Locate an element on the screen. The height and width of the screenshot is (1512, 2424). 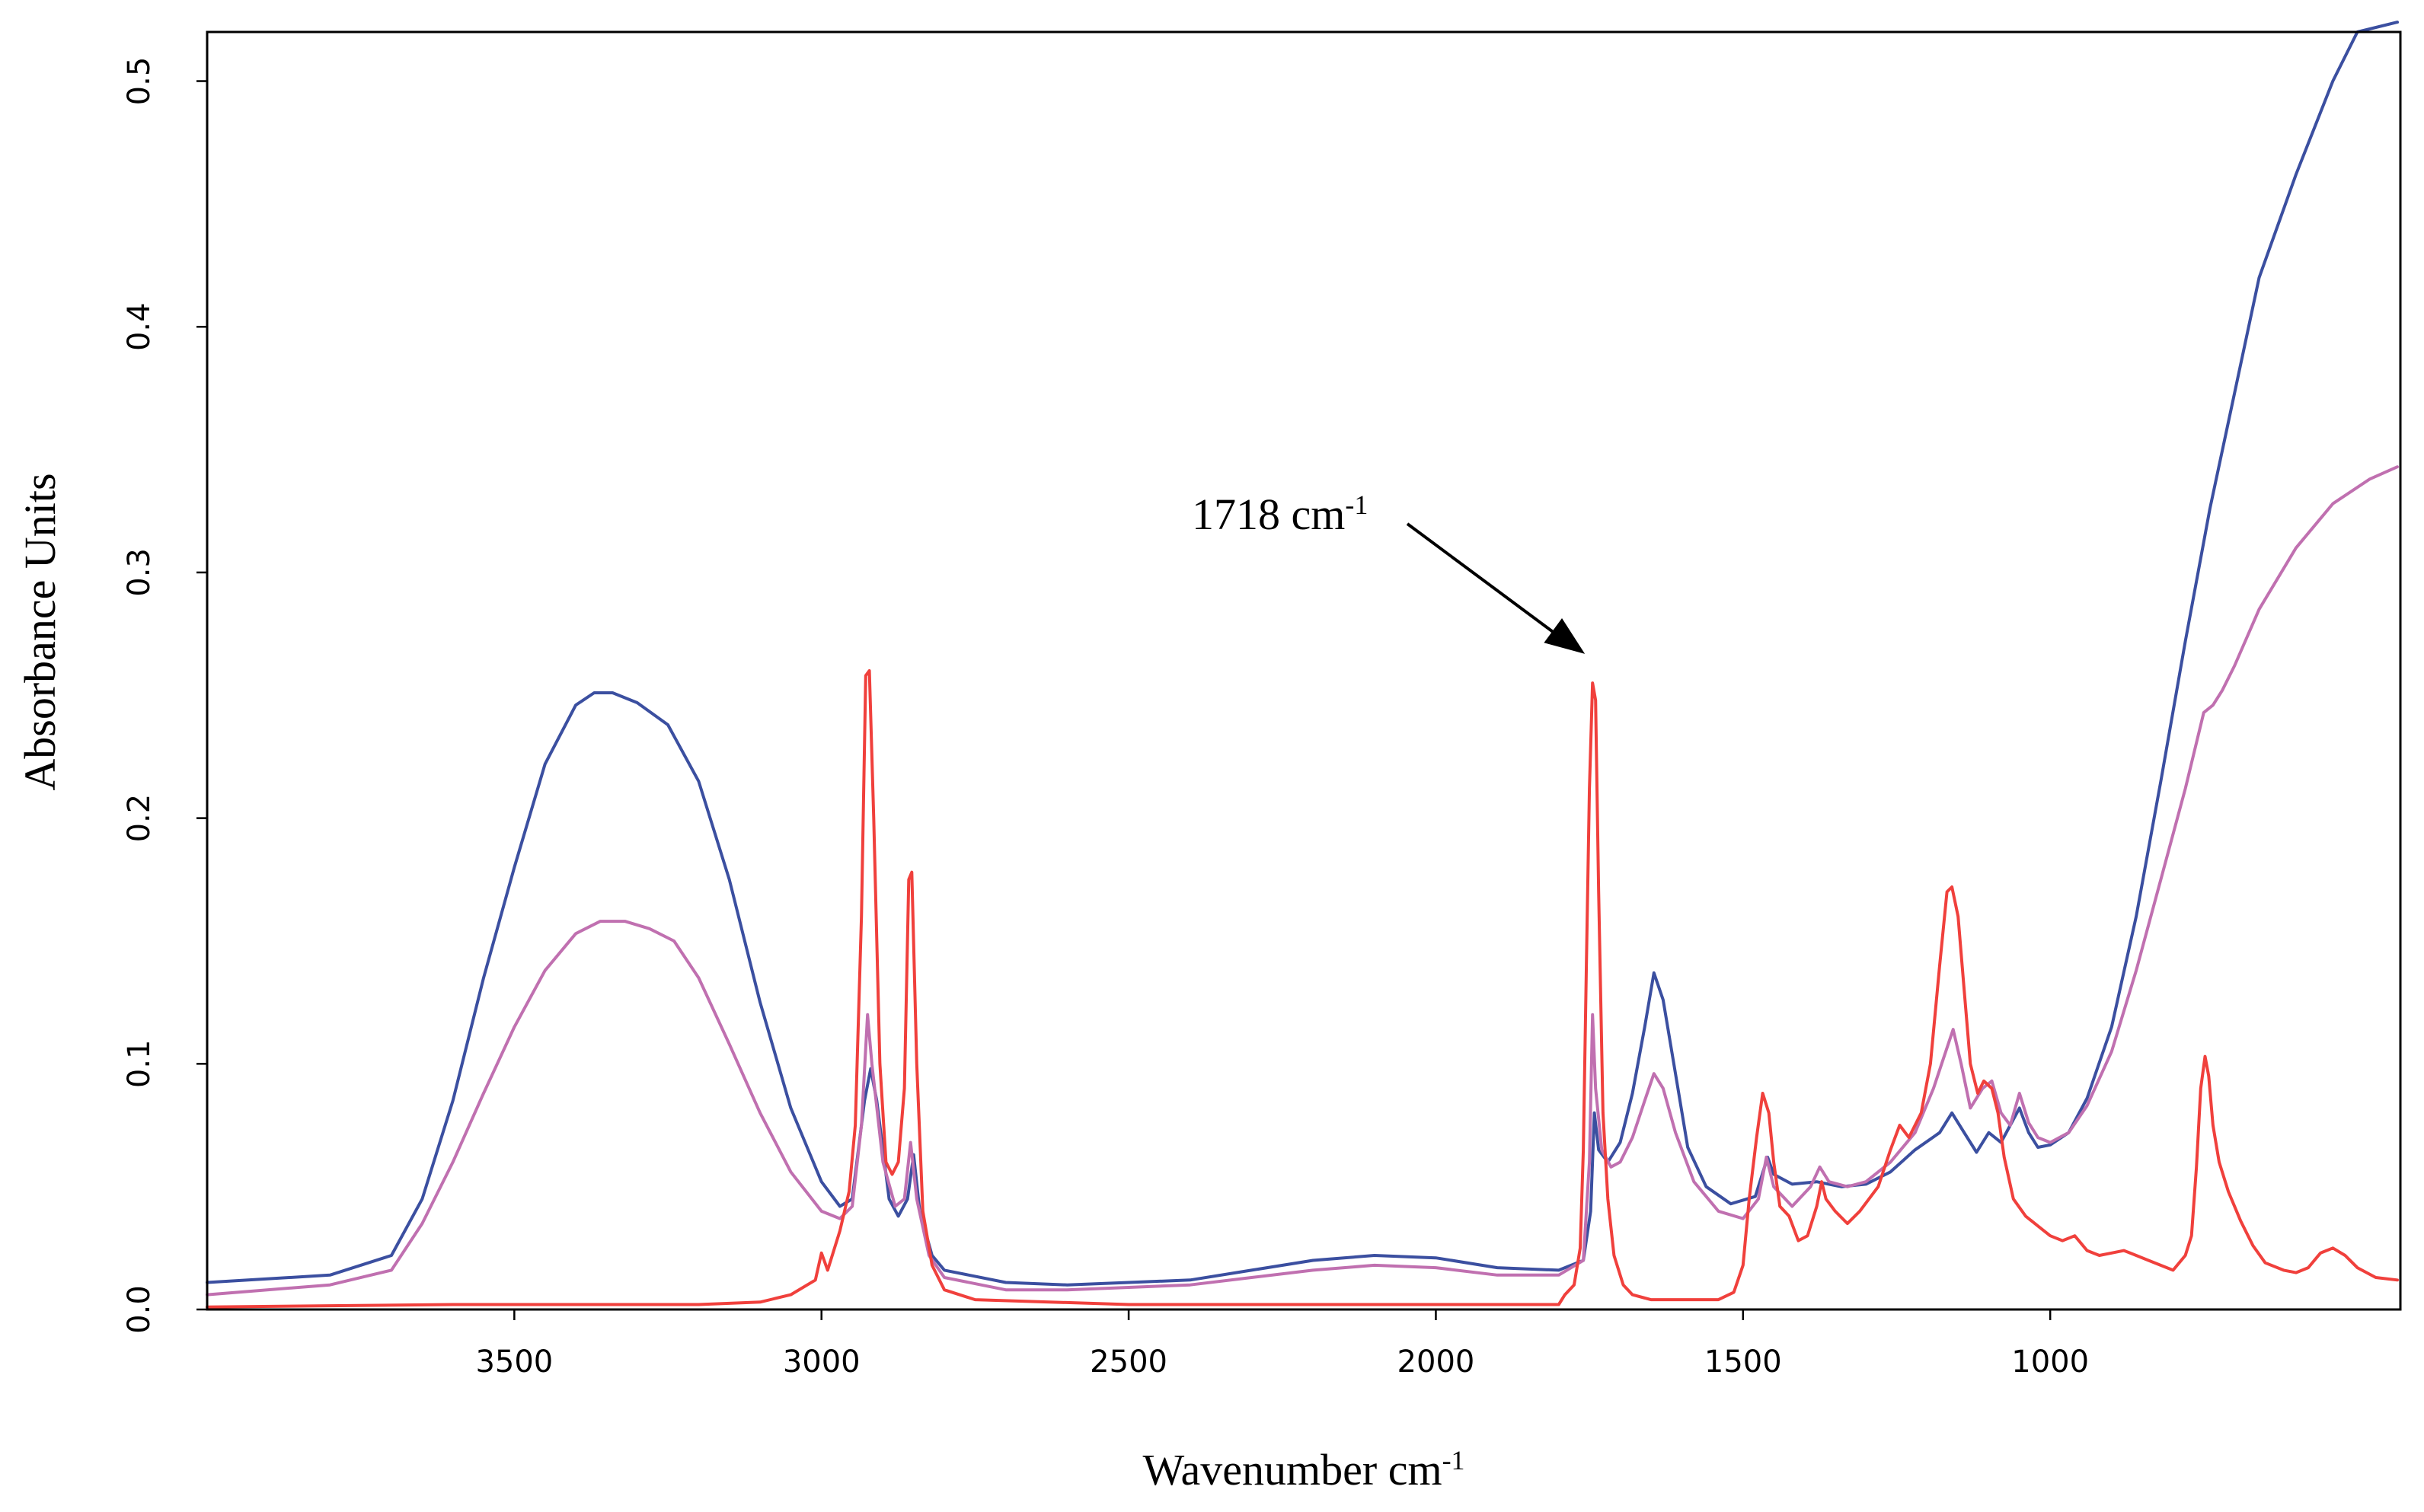
y-tick-label: 0.2 is located at coordinates (139, 818).